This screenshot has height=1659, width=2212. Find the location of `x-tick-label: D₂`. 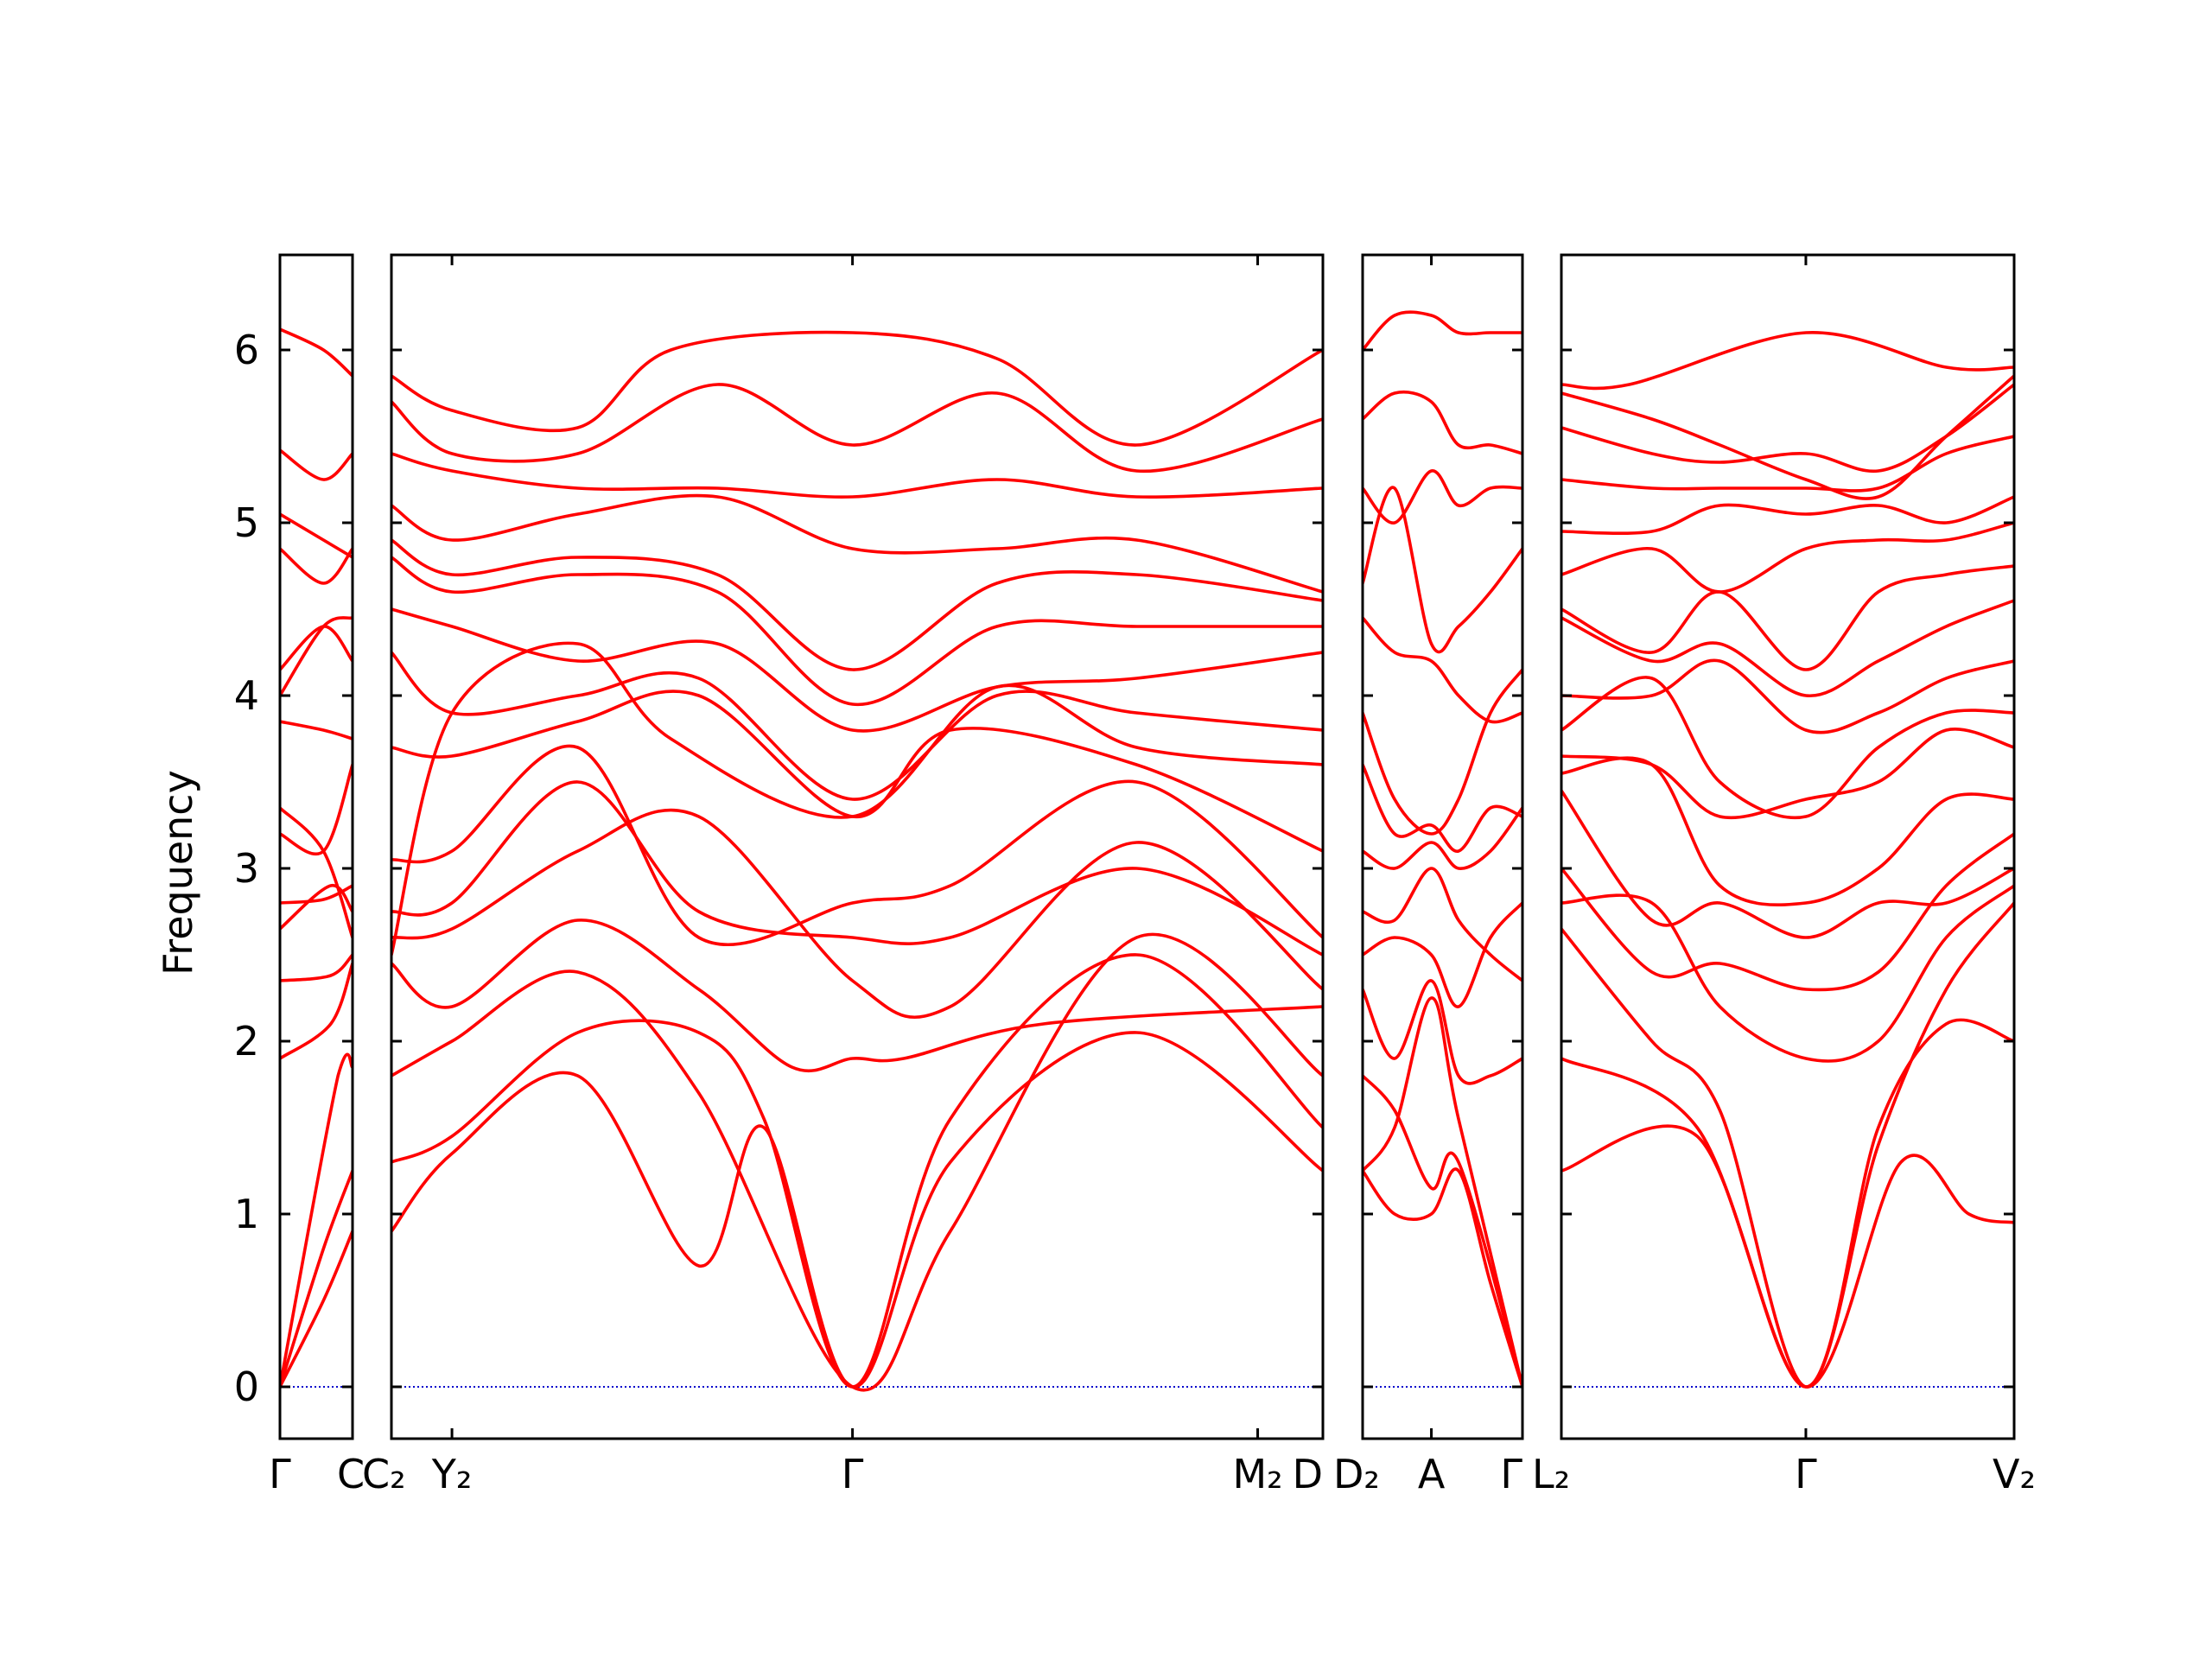

x-tick-label: D₂ is located at coordinates (1356, 1474).